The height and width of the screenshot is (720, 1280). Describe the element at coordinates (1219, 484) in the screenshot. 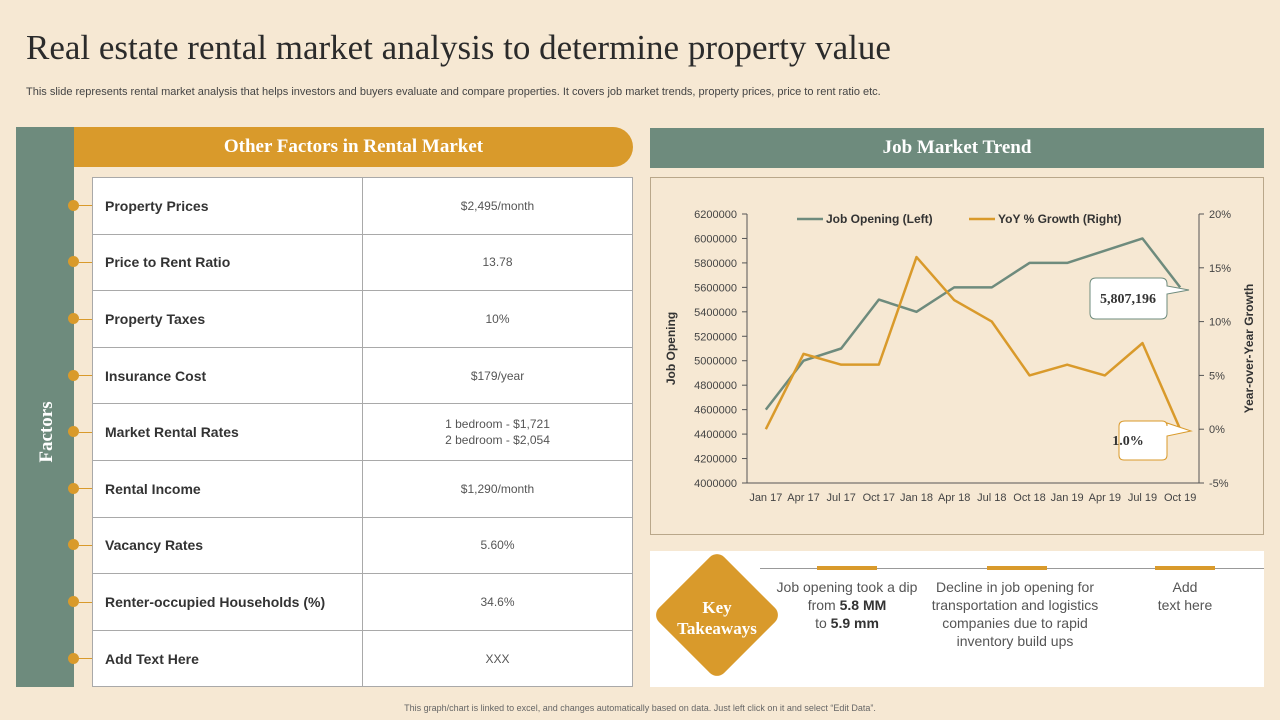

I see `y2-tick-label: -5%` at that location.